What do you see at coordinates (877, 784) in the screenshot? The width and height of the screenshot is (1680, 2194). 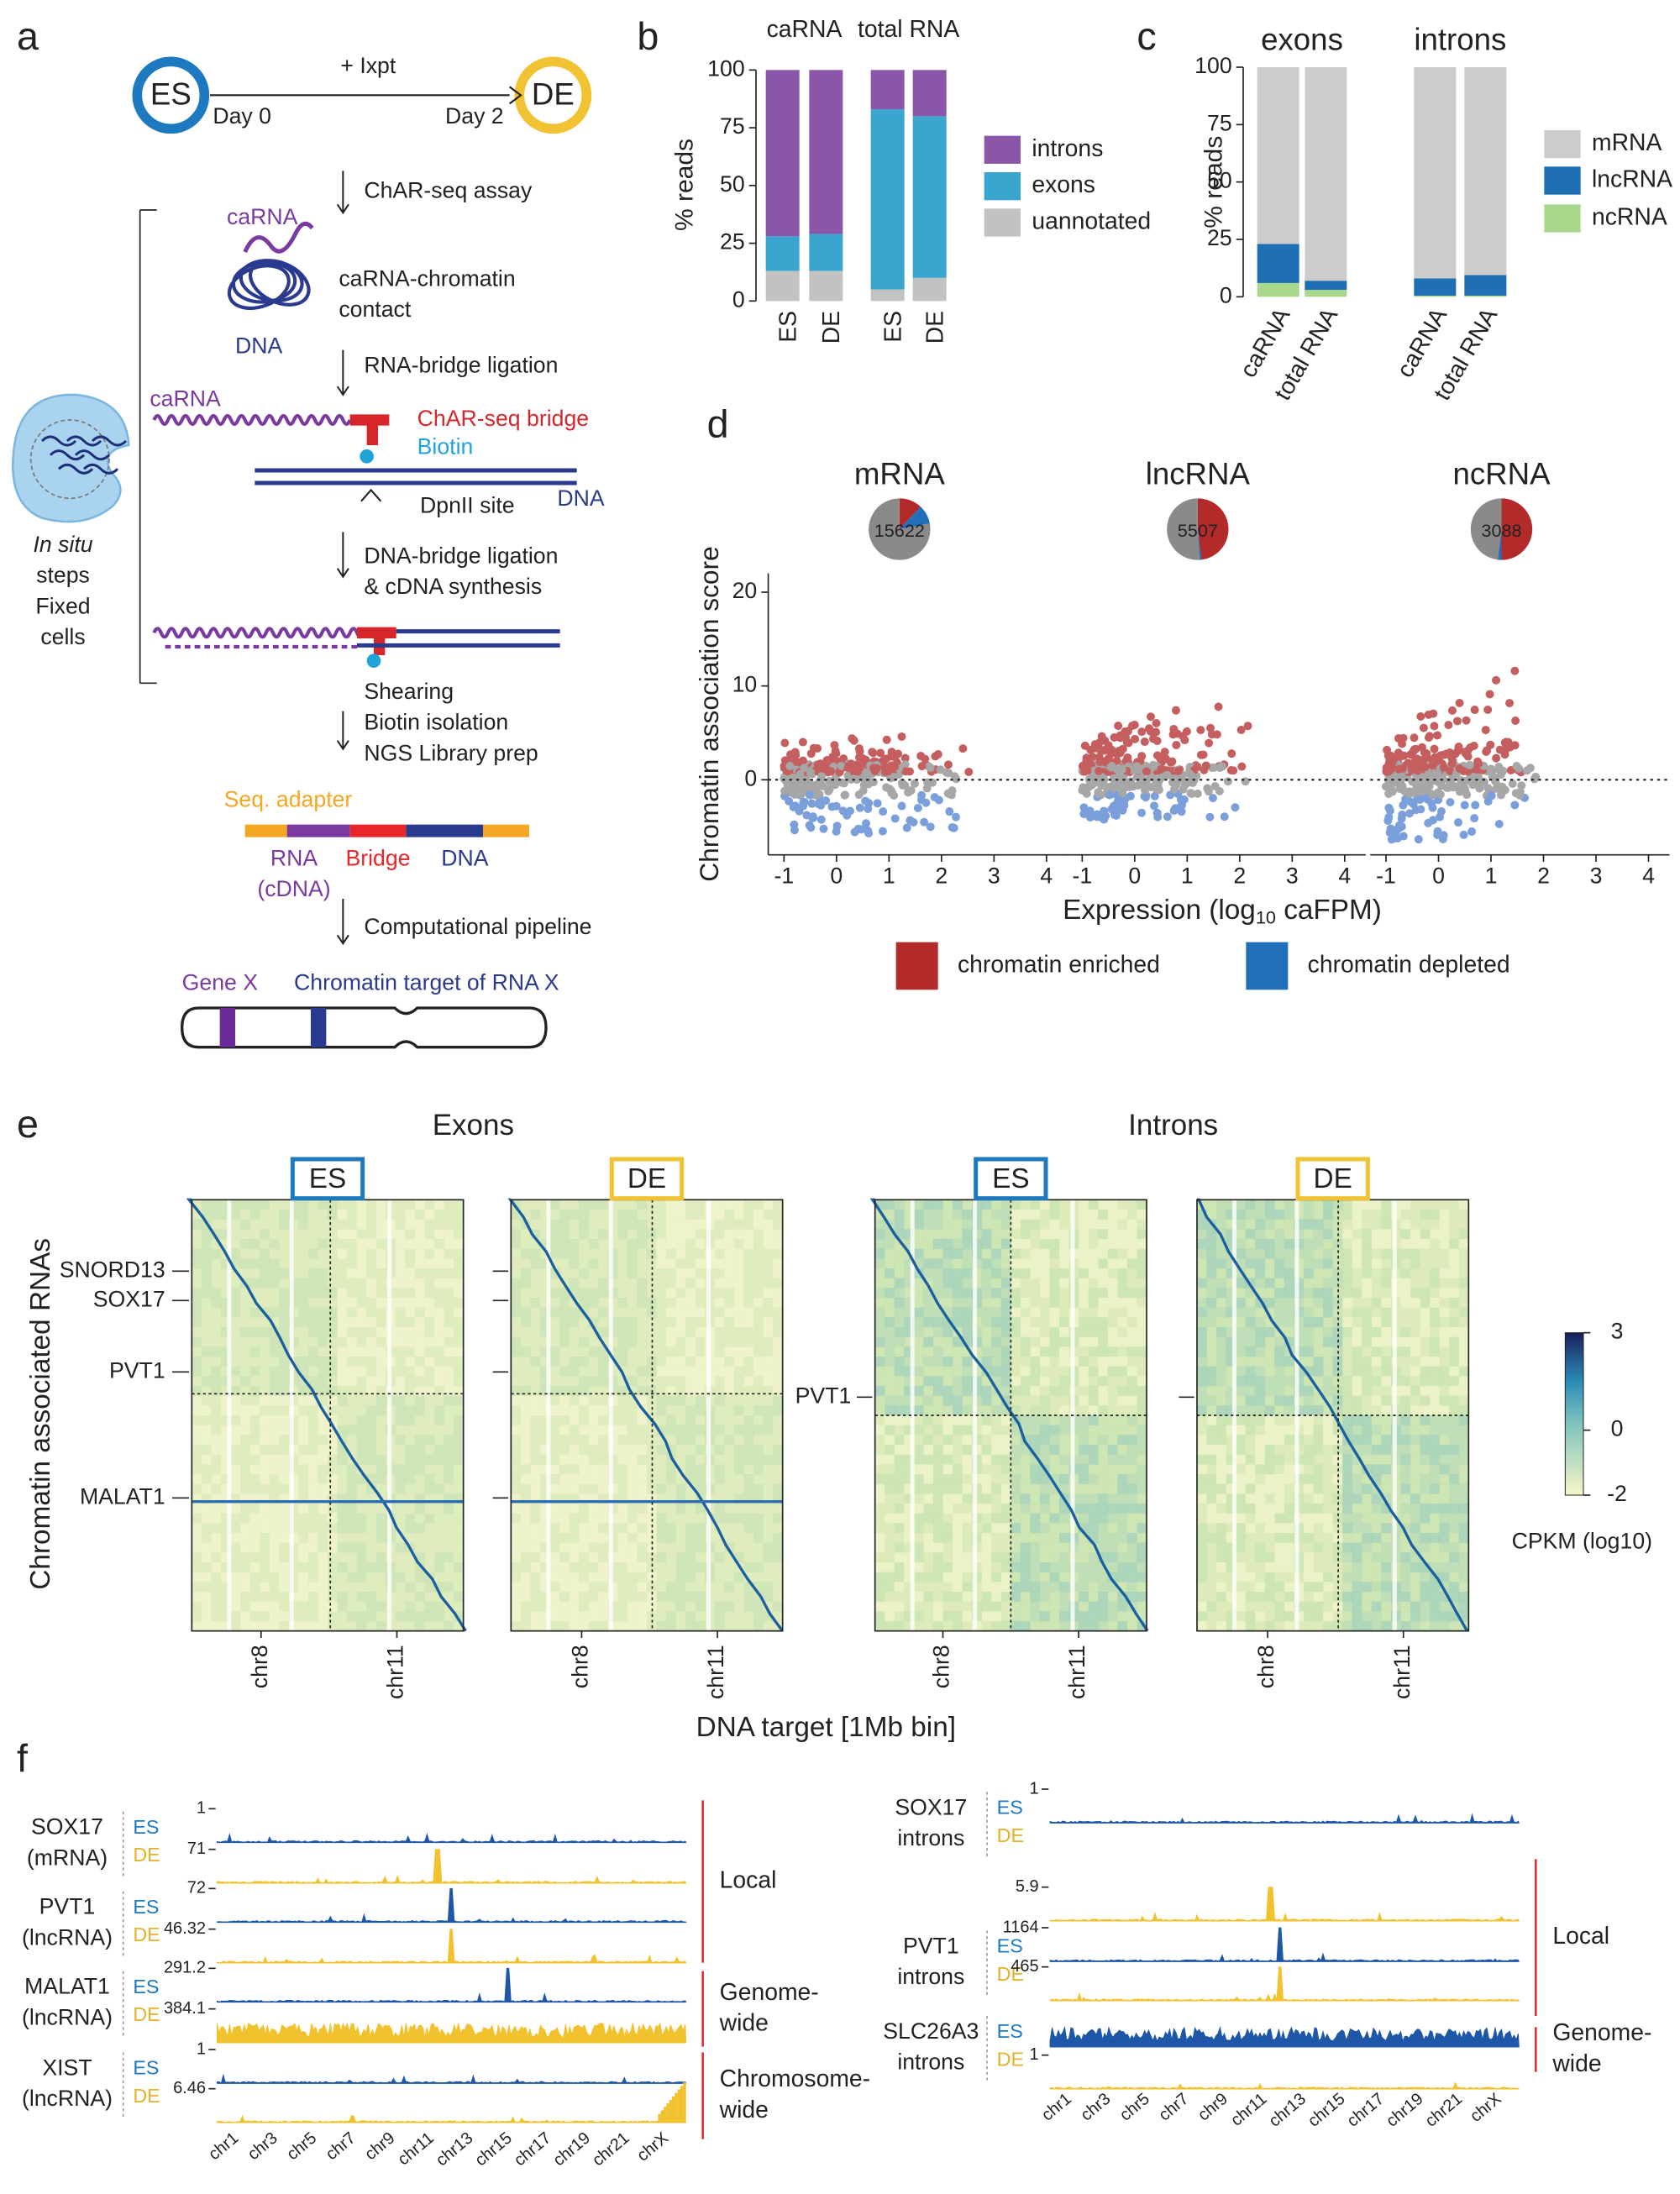 I see `point-cloud` at bounding box center [877, 784].